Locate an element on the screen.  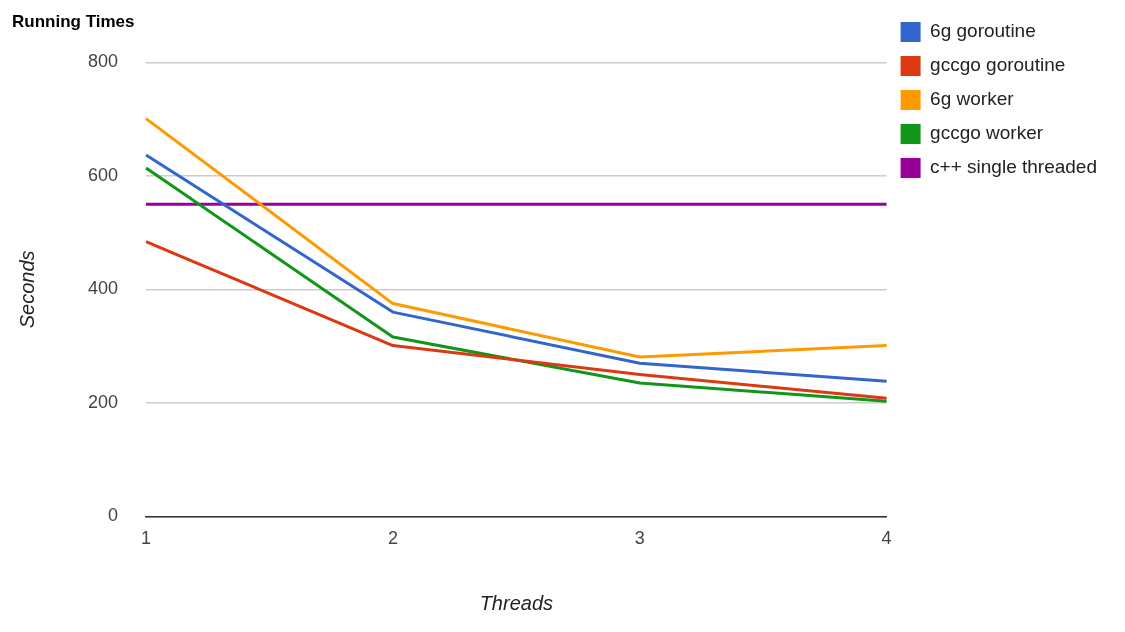
x-tick-label: 1 is located at coordinates (146, 538).